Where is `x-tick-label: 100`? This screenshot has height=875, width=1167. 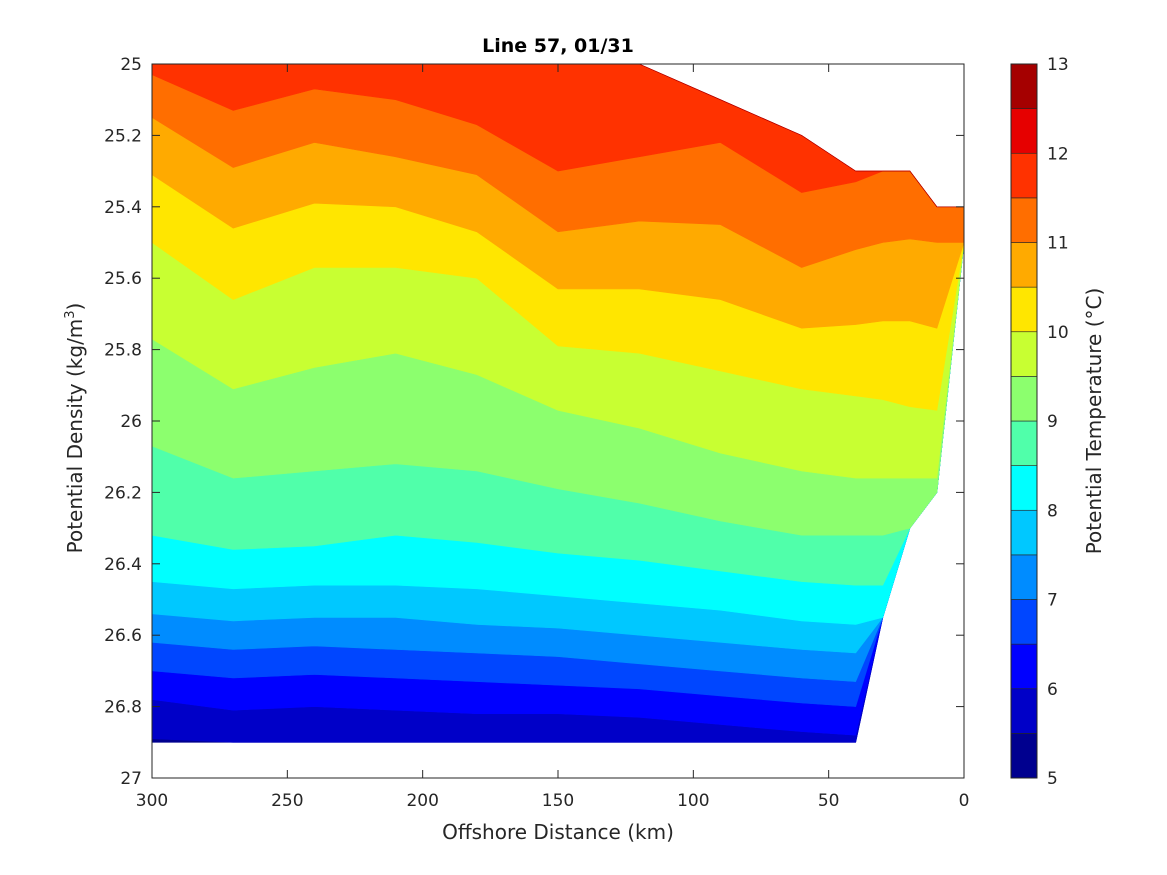 x-tick-label: 100 is located at coordinates (693, 801).